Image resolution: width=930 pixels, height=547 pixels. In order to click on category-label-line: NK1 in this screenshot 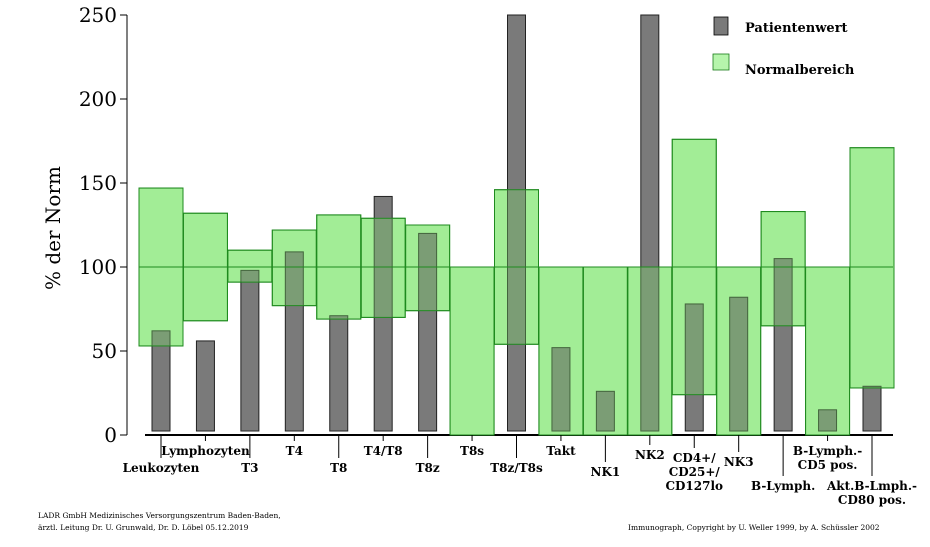, I will do `click(606, 472)`.